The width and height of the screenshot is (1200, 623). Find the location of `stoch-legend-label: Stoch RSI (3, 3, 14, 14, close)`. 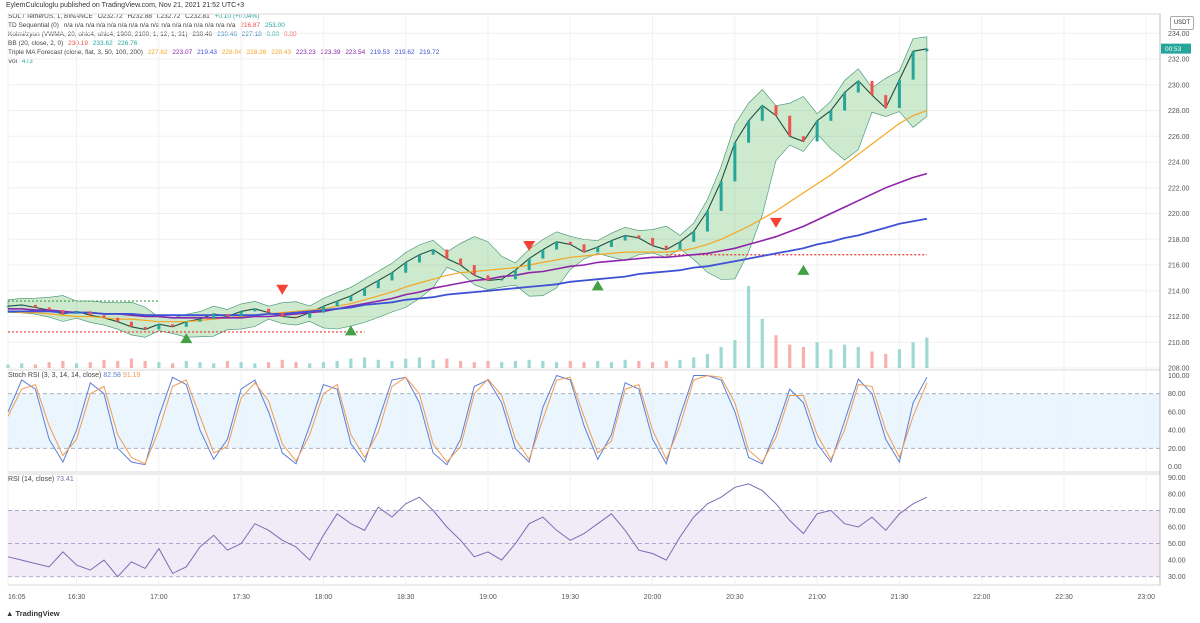

stoch-legend-label: Stoch RSI (3, 3, 14, 14, close) is located at coordinates (55, 375).